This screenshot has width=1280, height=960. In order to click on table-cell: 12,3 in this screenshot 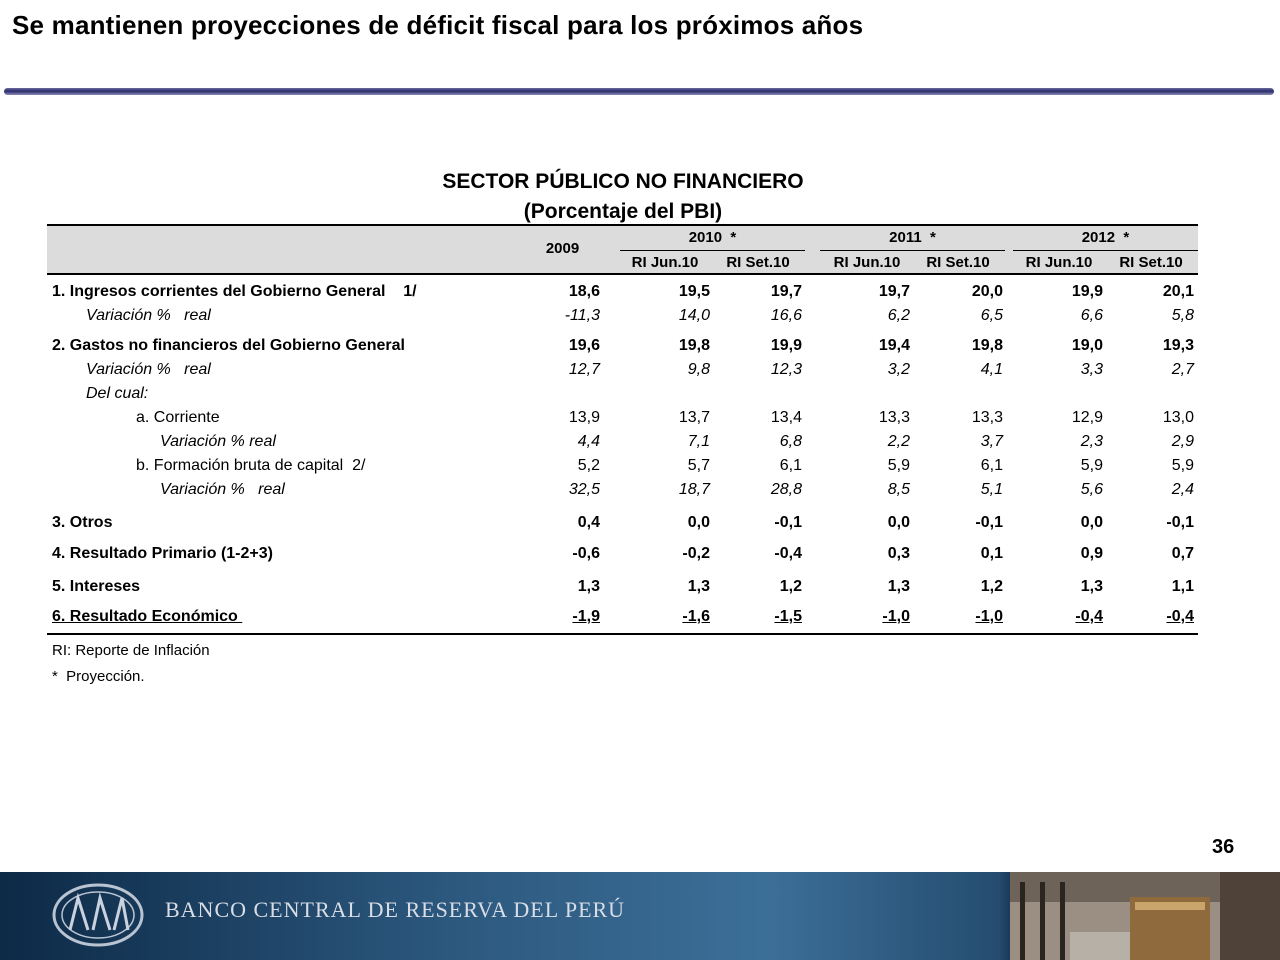, I will do `click(786, 369)`.